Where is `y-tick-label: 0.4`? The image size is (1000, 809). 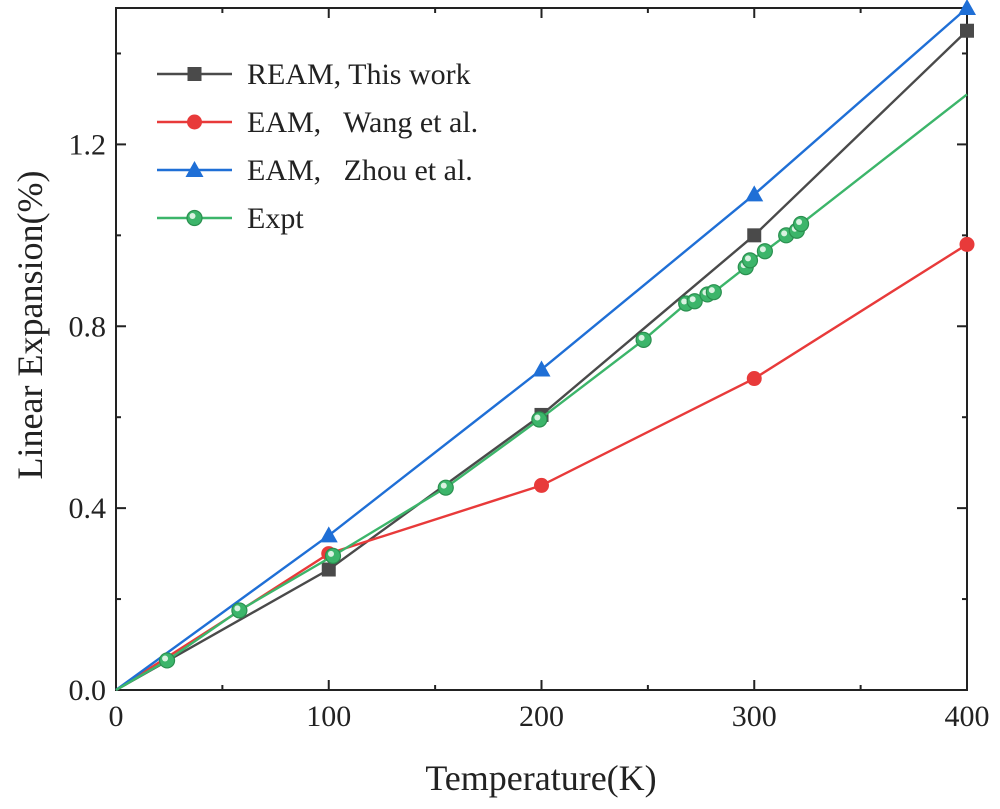
y-tick-label: 0.4 is located at coordinates (88, 508).